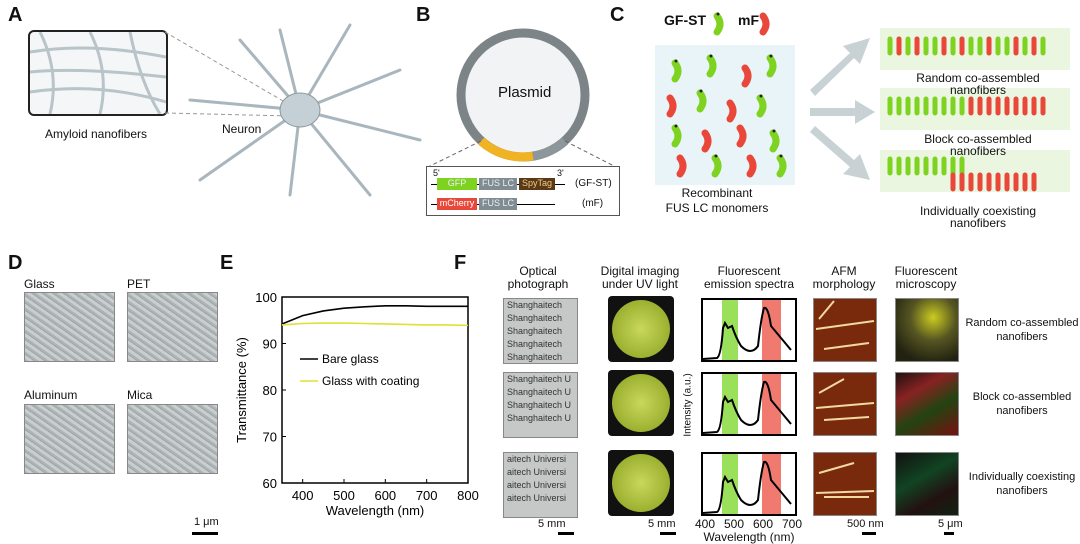 The height and width of the screenshot is (544, 1080). What do you see at coordinates (385, 495) in the screenshot?
I see `x-tick-label: 600` at bounding box center [385, 495].